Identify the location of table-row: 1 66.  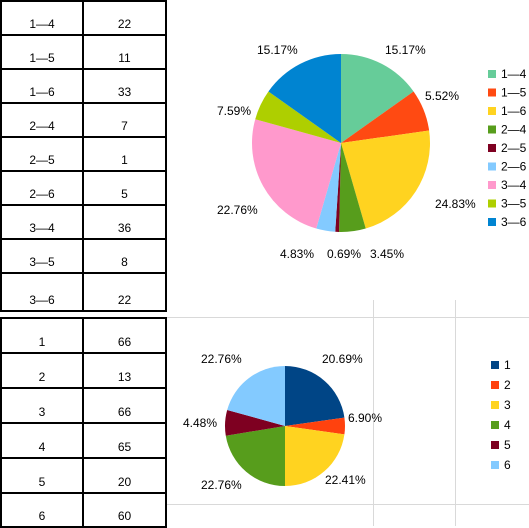
(83, 335).